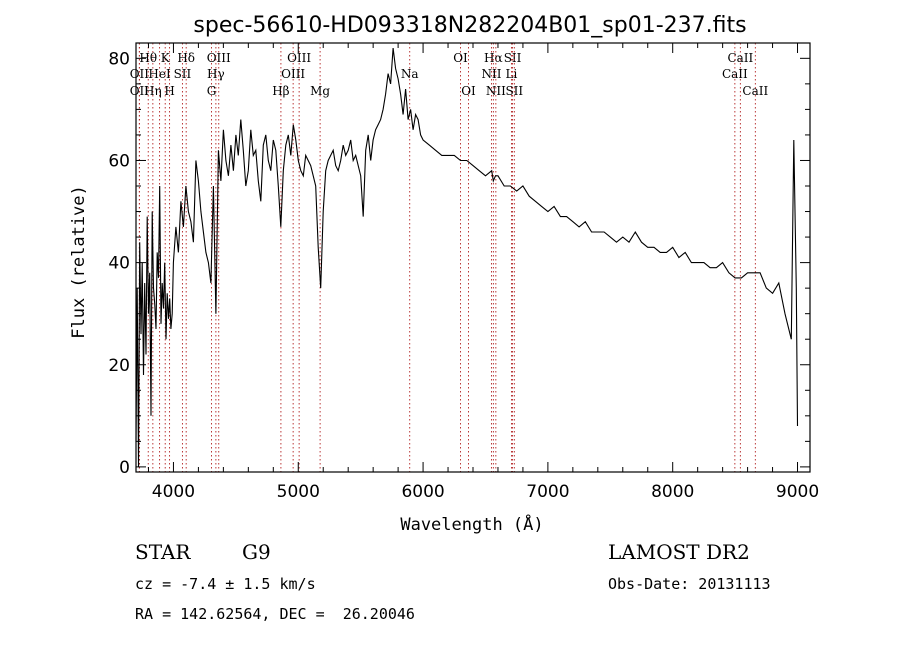 The image size is (900, 649). What do you see at coordinates (216, 74) in the screenshot?
I see `line-marker-label-12: Hγ` at bounding box center [216, 74].